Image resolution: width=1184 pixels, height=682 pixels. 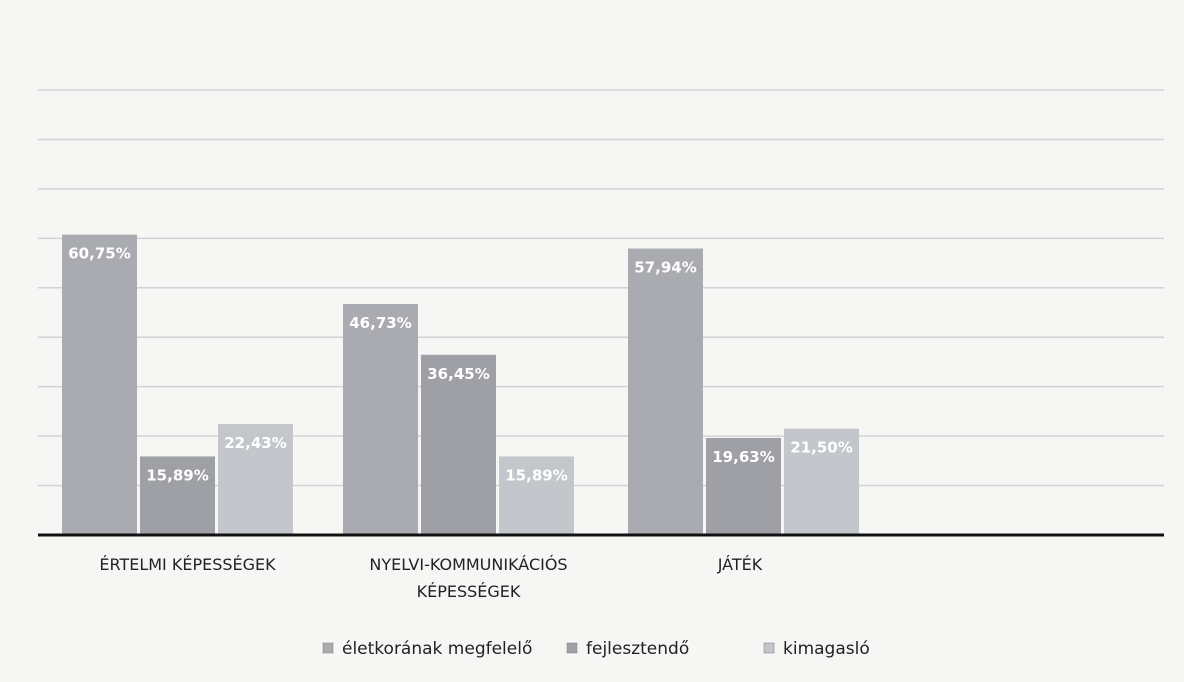 I want to click on category-label: NYELVI-KOMMUNIKÁCIÓS, so click(x=468, y=564).